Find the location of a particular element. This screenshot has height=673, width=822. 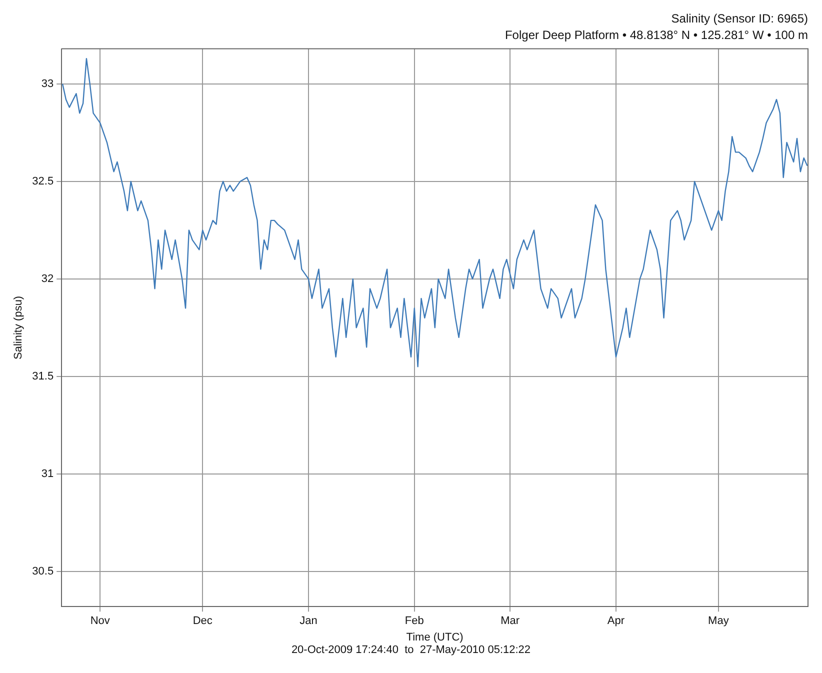

x-tick-label: Nov is located at coordinates (100, 621).